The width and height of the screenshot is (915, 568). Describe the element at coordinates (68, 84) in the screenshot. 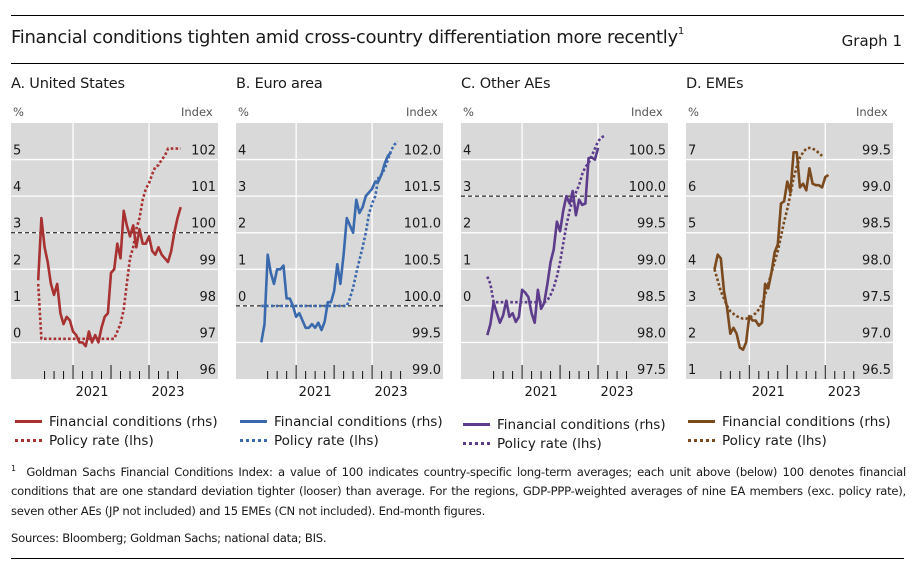

I see `panel-a-title: A. United States` at that location.